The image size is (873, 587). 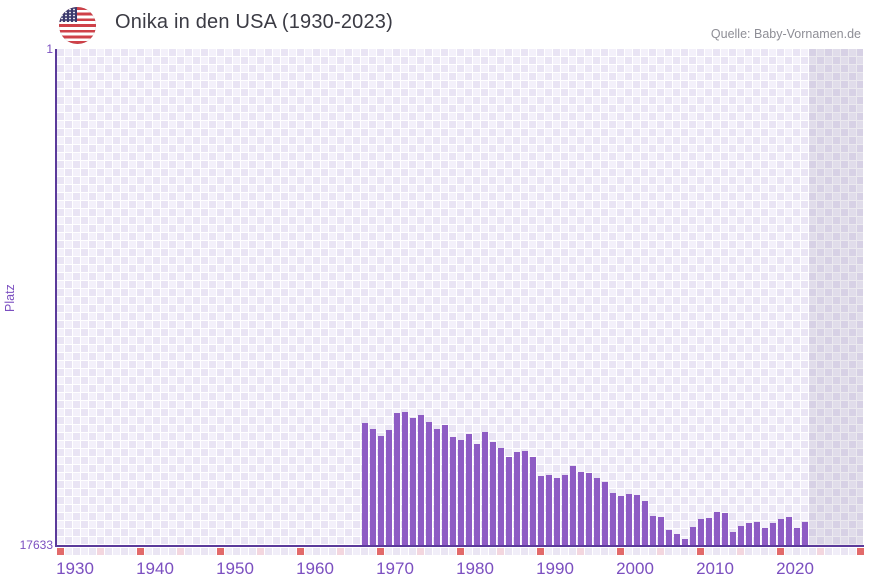 What do you see at coordinates (765, 536) in the screenshot?
I see `bar-2016` at bounding box center [765, 536].